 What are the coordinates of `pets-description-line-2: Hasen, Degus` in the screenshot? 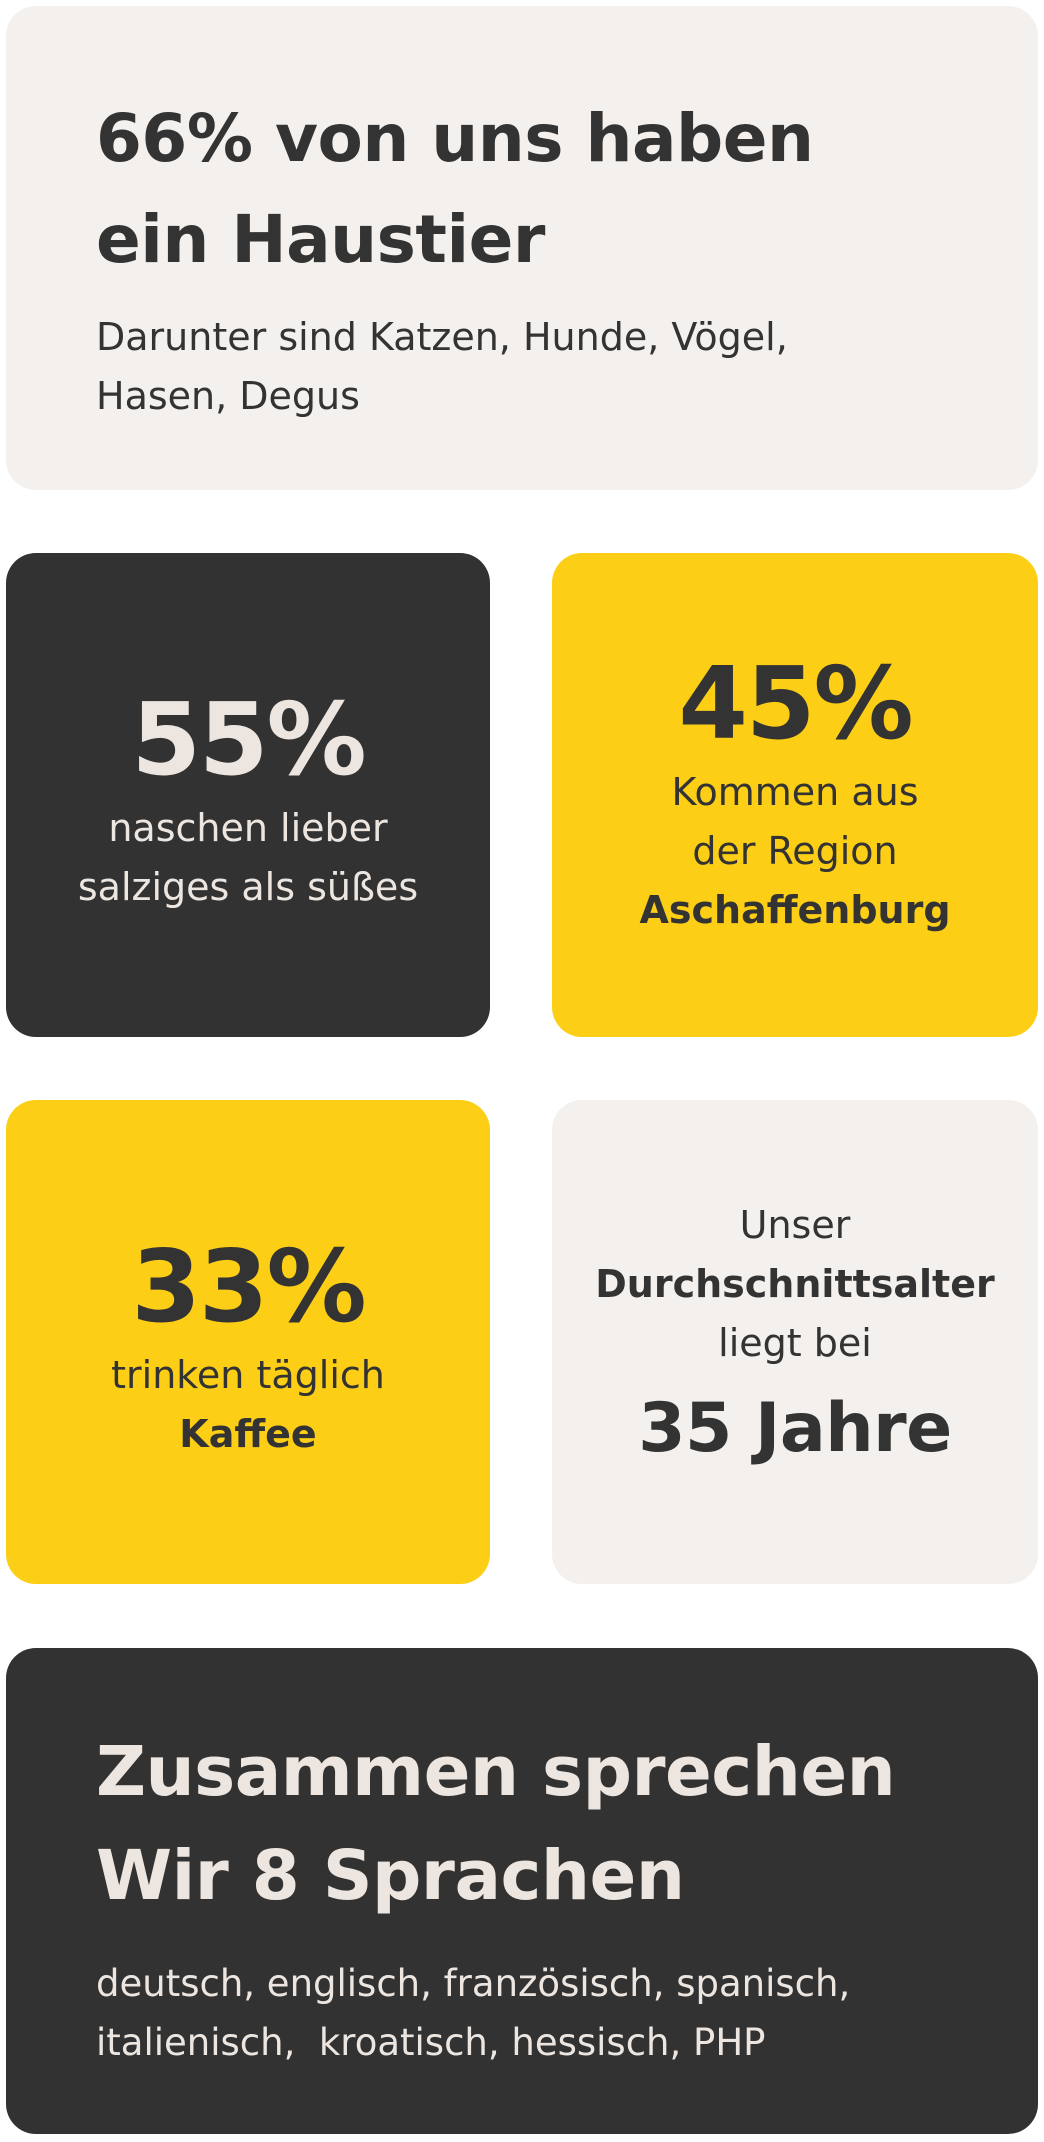 It's located at (228, 396).